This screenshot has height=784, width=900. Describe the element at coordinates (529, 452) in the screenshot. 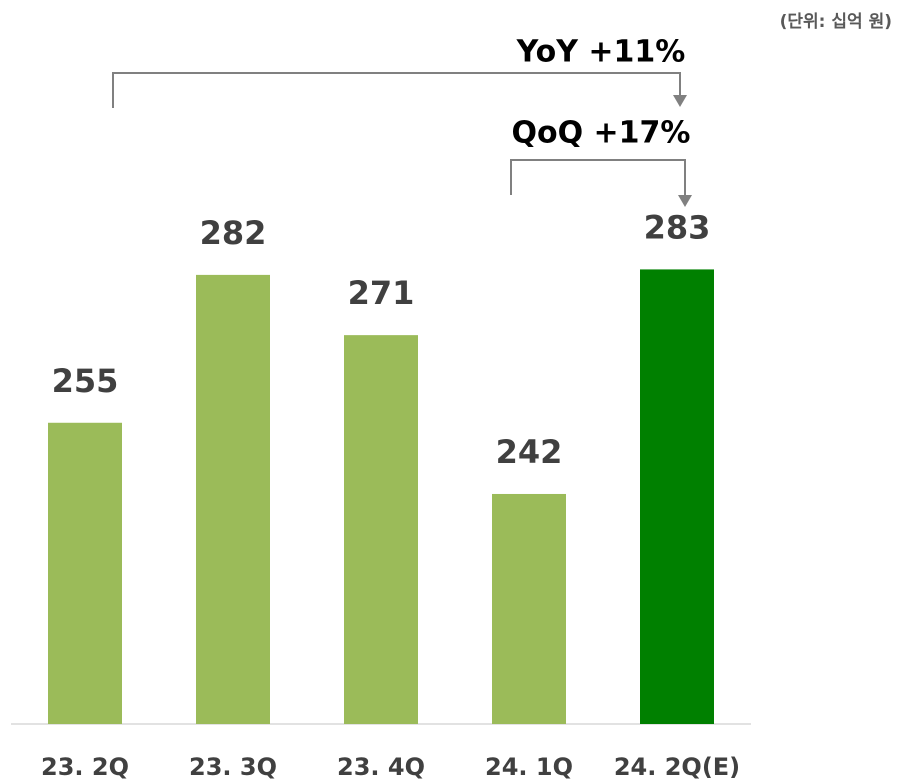

I see `value-label: 242` at that location.